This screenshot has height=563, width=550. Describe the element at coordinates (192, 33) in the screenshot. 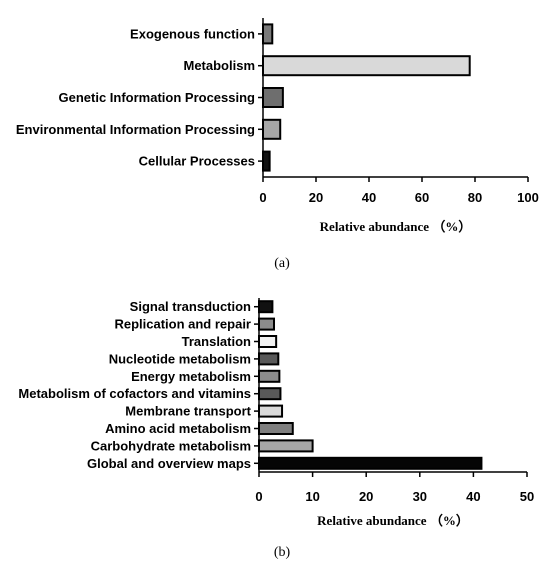

I see `category-label: Exogenous function` at that location.